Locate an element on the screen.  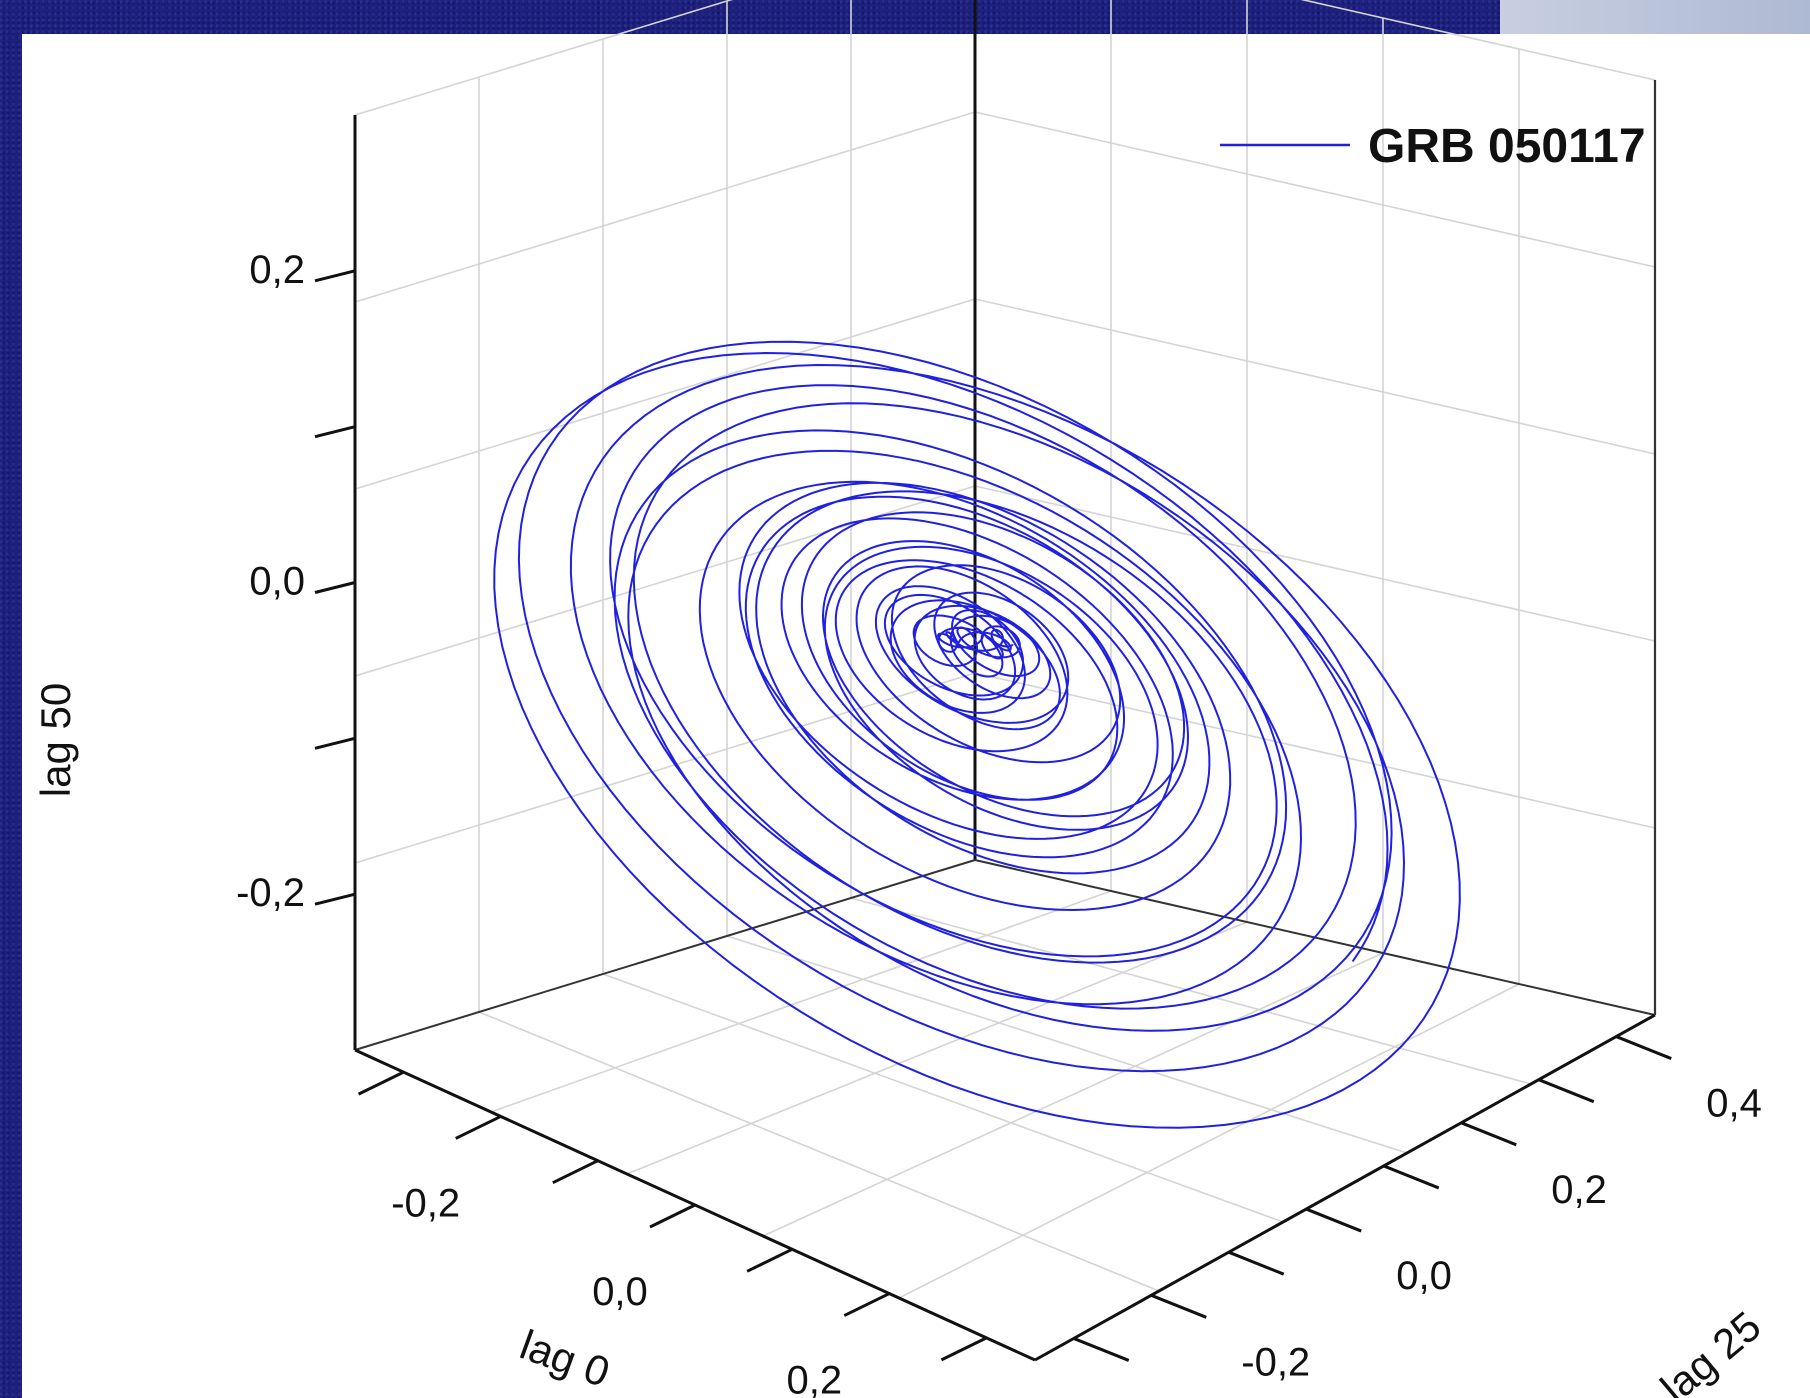
x-tick-label: 0,2 is located at coordinates (814, 1378).